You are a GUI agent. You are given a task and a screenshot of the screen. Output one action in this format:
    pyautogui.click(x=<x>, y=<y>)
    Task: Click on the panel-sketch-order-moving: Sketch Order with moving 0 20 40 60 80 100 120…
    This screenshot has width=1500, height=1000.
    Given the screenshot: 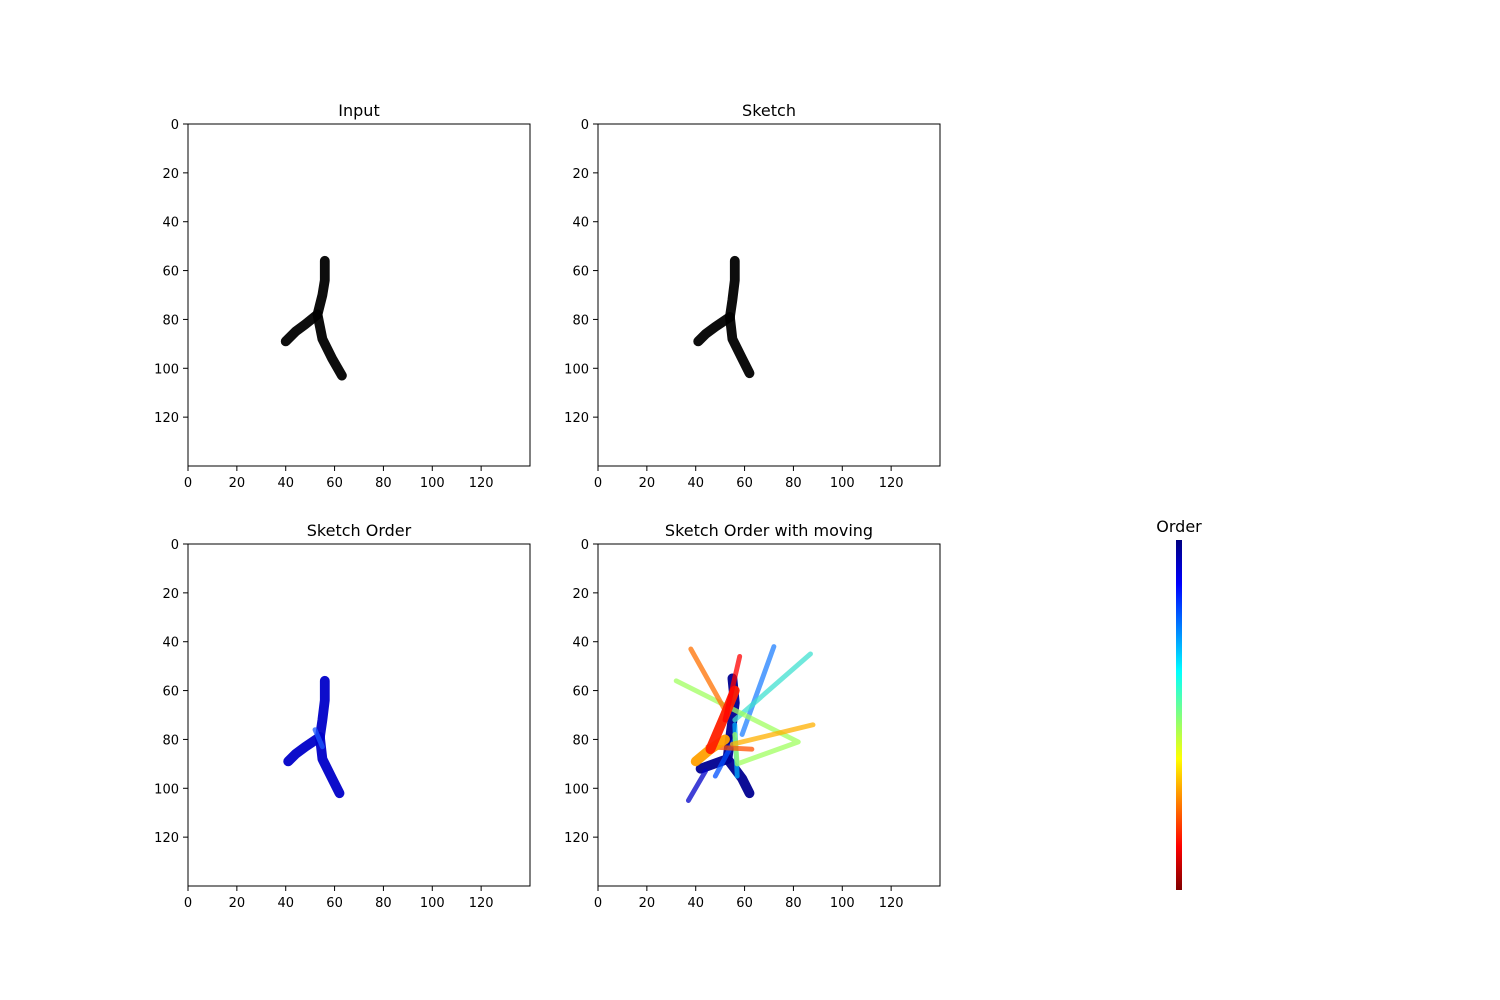 What is the action you would take?
    pyautogui.click(x=752, y=716)
    